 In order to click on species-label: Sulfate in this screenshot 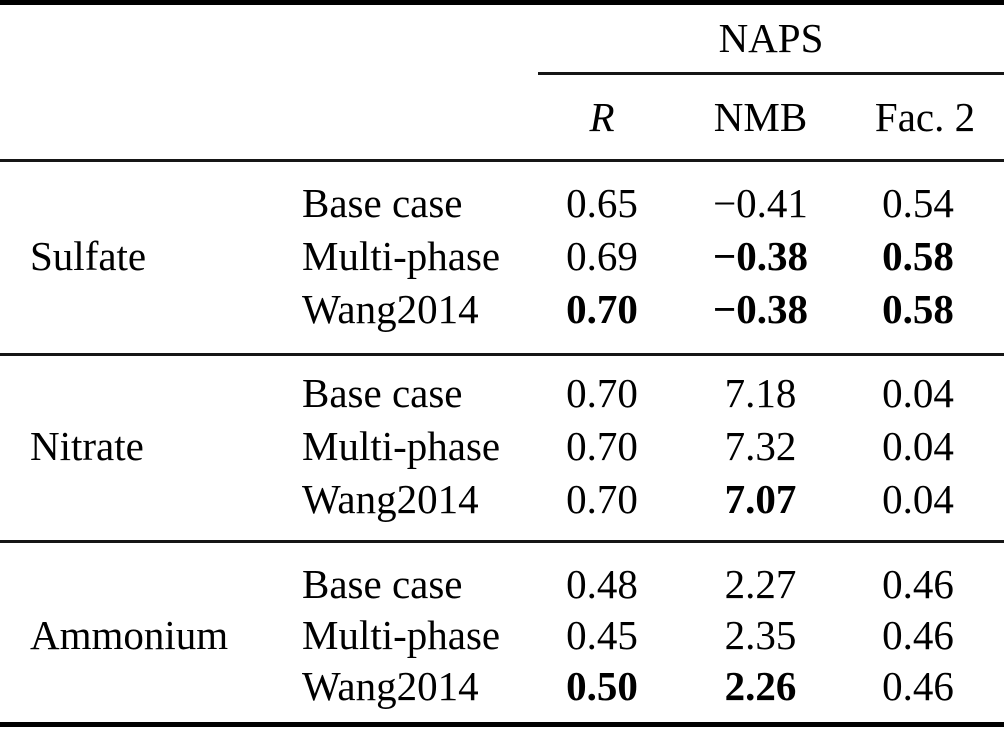, I will do `click(88, 256)`.